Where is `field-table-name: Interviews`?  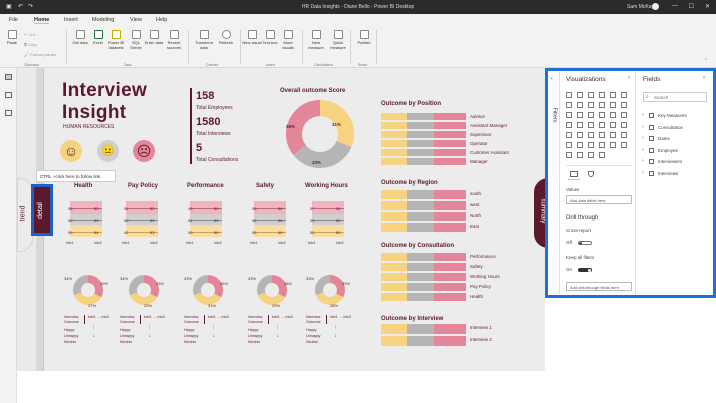
field-table-name: Interviews is located at coordinates (668, 173).